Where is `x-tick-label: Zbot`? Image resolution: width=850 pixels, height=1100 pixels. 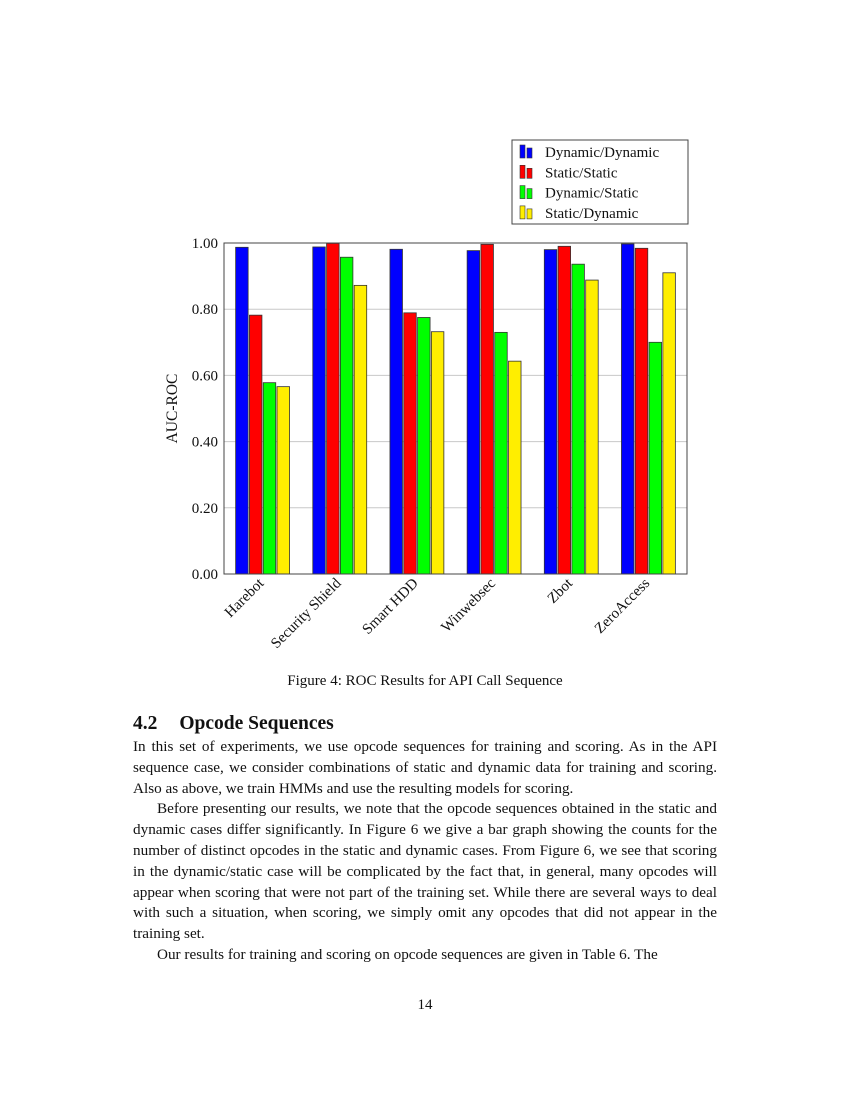
x-tick-label: Zbot is located at coordinates (561, 591).